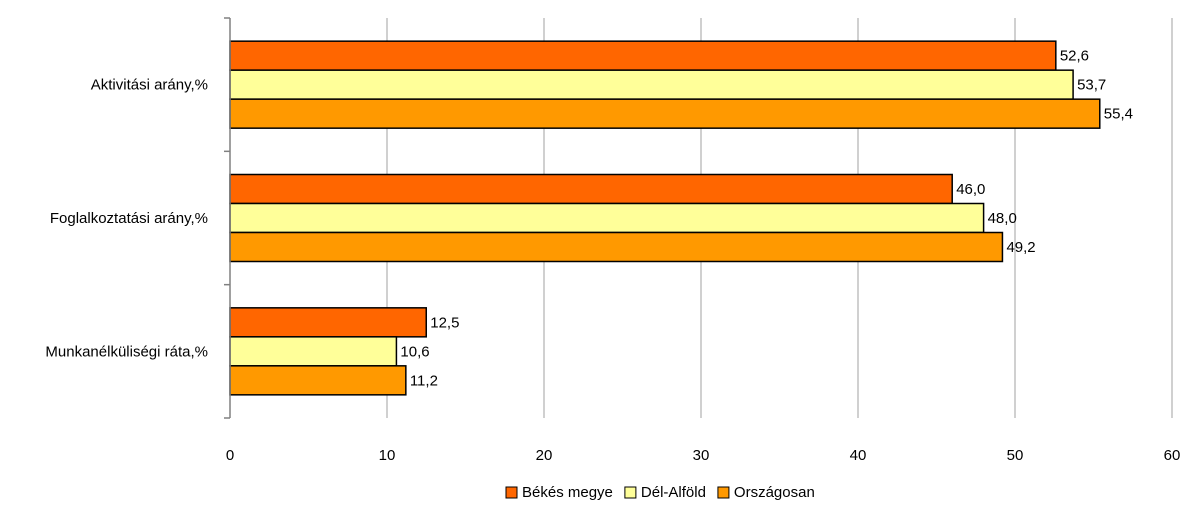 The height and width of the screenshot is (510, 1184). What do you see at coordinates (1074, 56) in the screenshot?
I see `data-label: 52,6` at bounding box center [1074, 56].